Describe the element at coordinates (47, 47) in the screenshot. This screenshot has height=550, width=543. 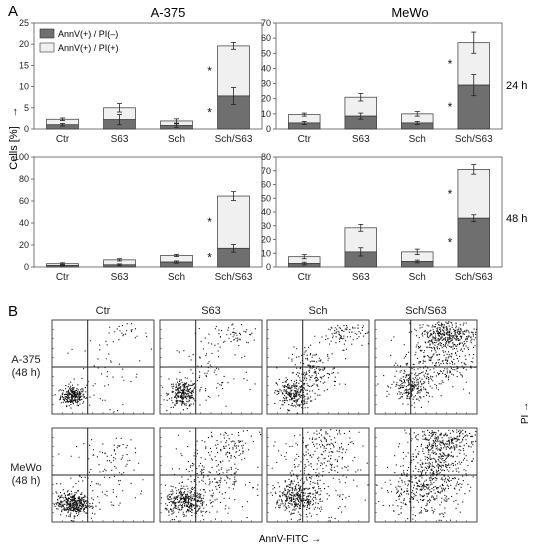
I see `legend-swatch-late` at that location.